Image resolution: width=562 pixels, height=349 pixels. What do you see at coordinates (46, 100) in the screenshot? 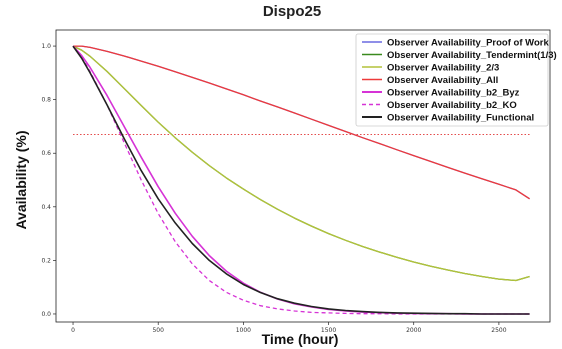
I see `y-tick-label: 0.8` at bounding box center [46, 100].